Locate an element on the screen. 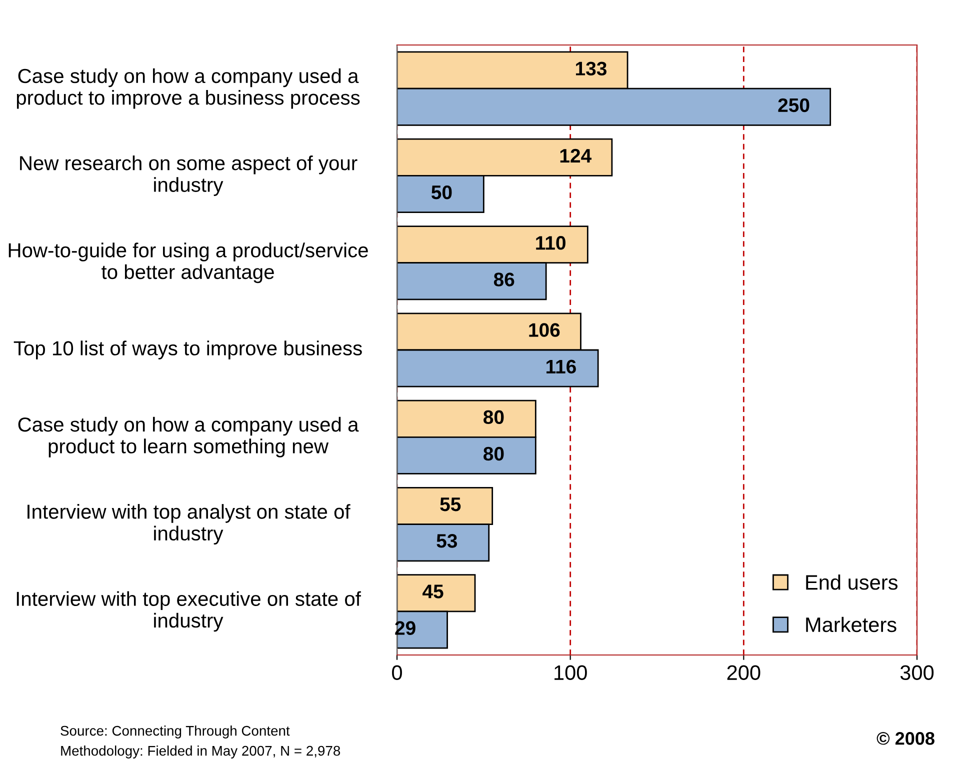 This screenshot has width=956, height=761. y-tick-label: How-to-guide for using a product/service to better advantage is located at coordinates (188, 263).